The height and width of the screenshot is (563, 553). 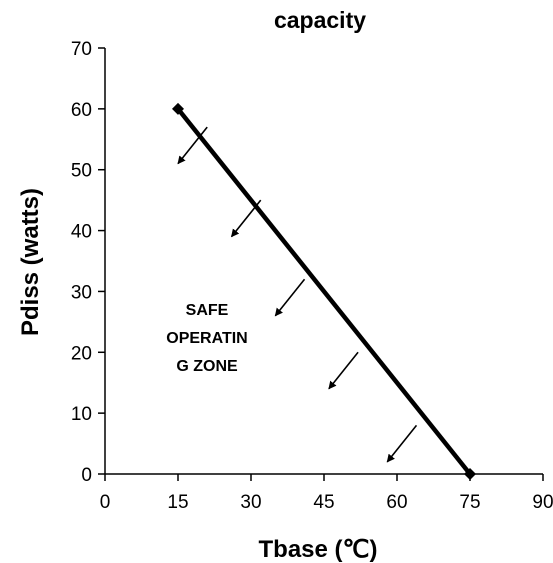 What do you see at coordinates (81, 49) in the screenshot?
I see `y-tick-label: 70` at bounding box center [81, 49].